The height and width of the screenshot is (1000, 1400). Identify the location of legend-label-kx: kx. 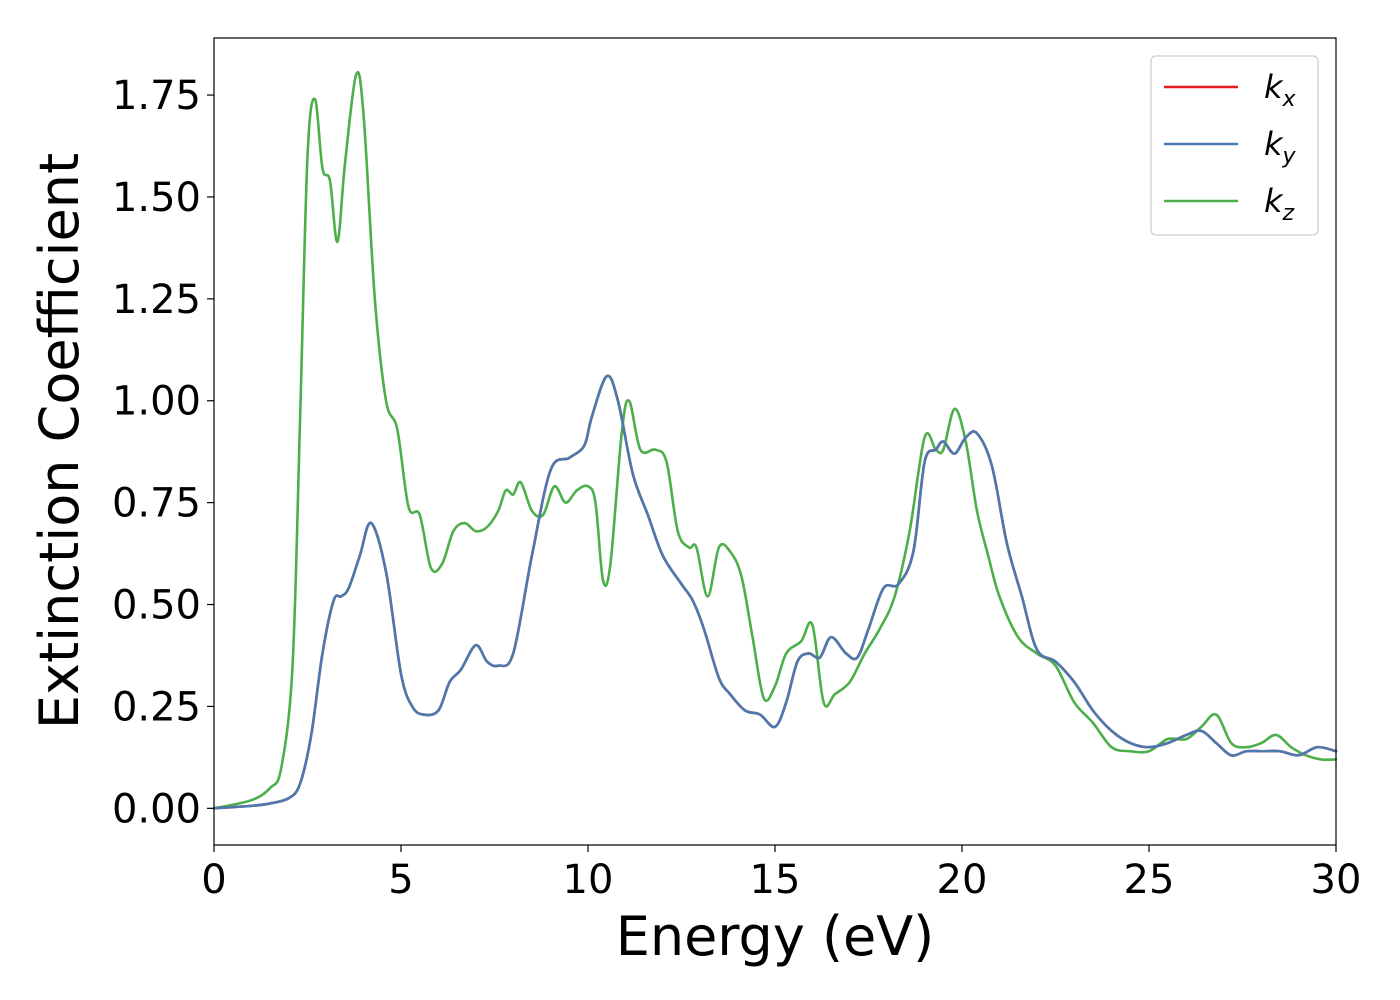
(1280, 90).